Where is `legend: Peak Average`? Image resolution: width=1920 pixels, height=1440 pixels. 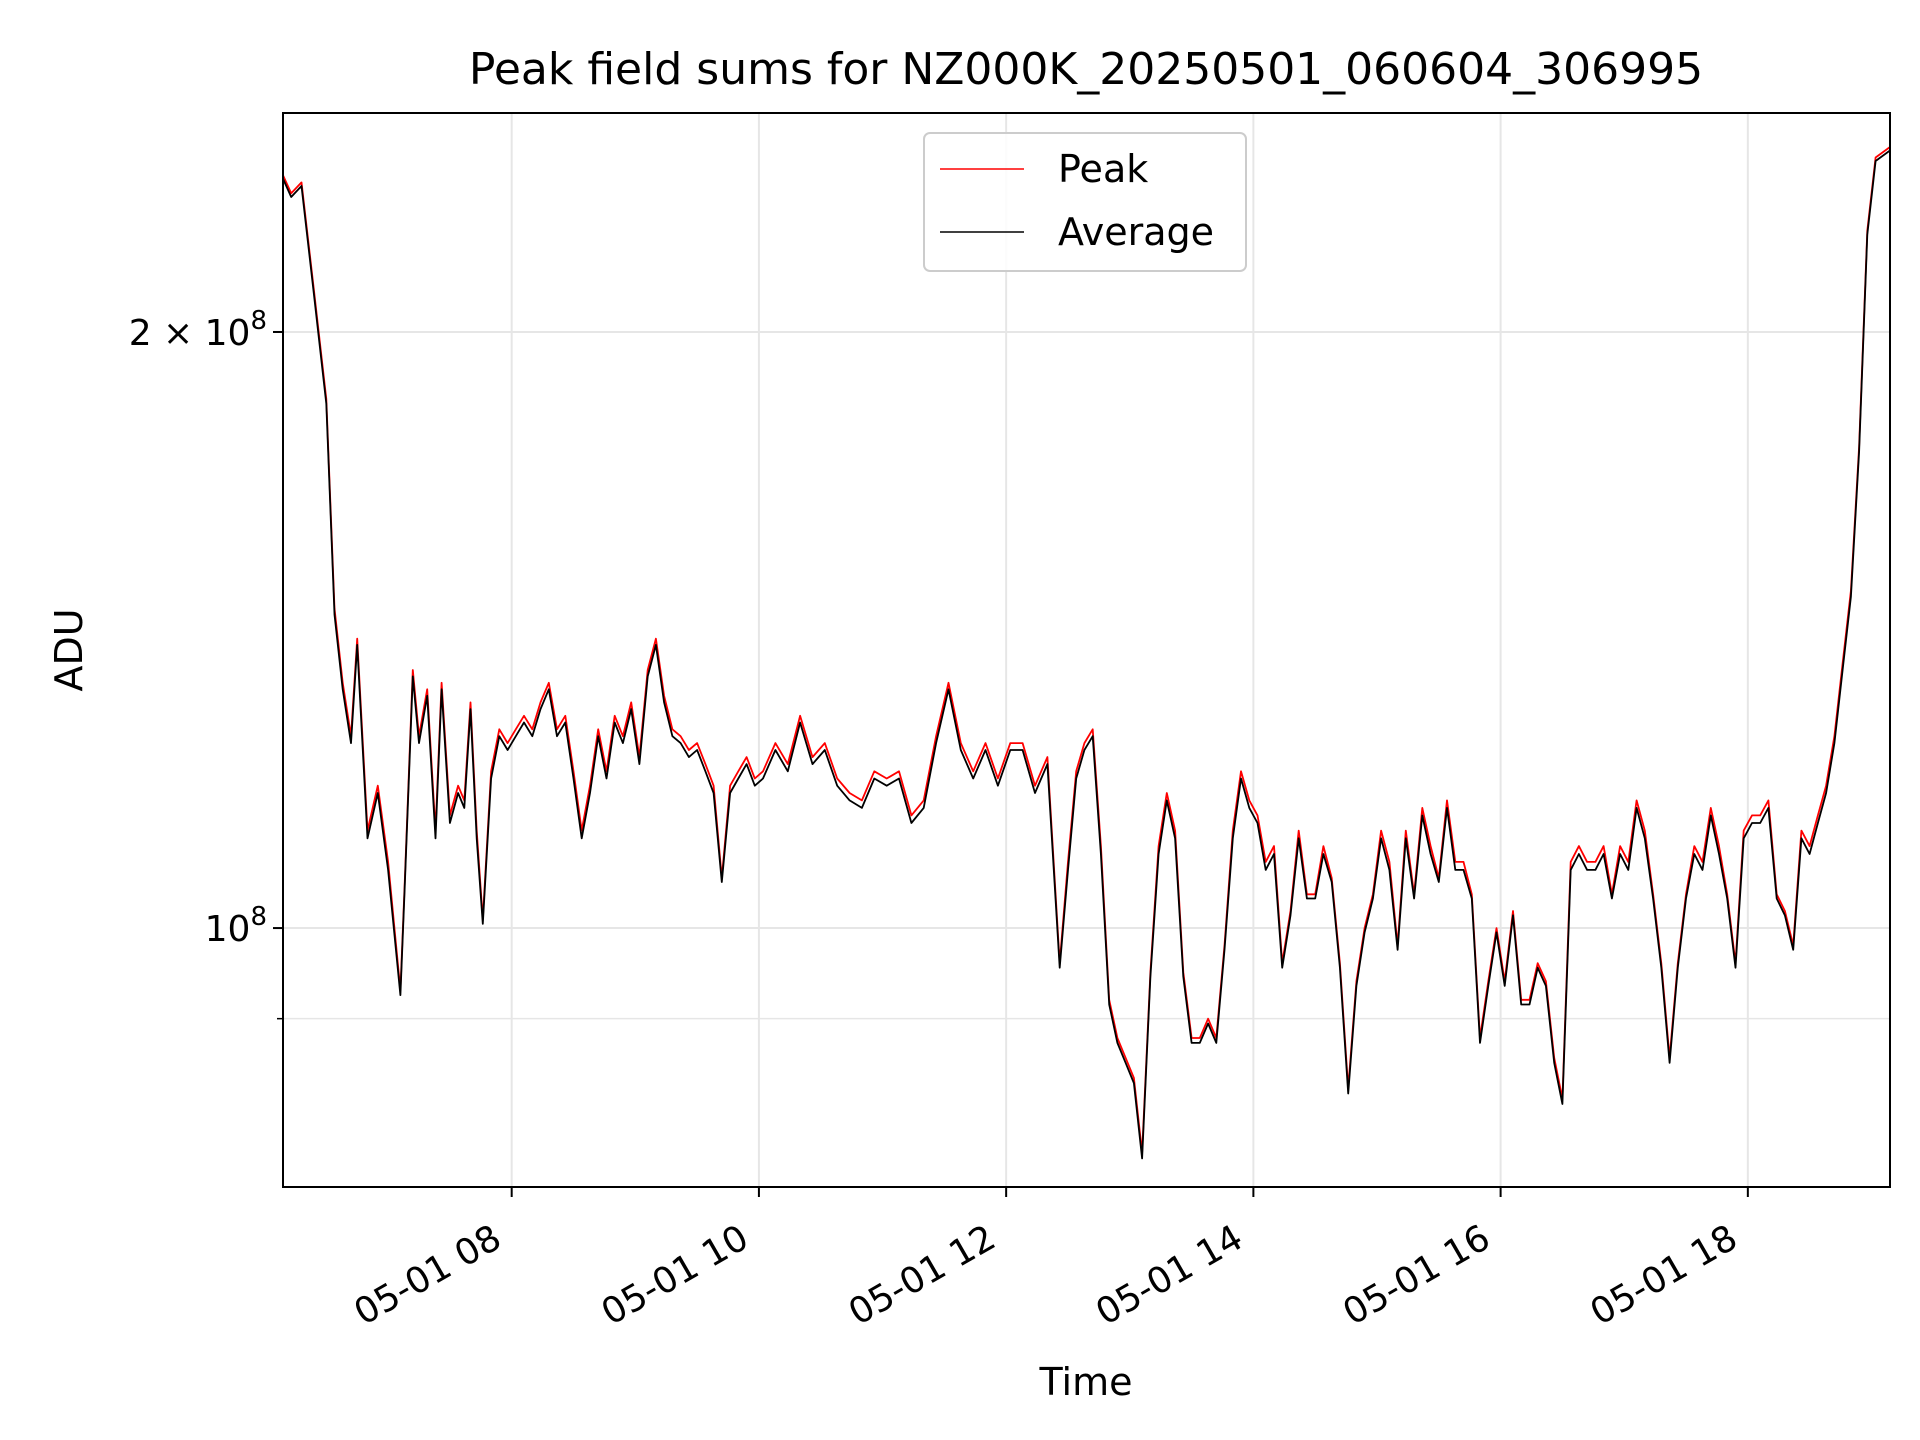
legend: Peak Average is located at coordinates (1085, 202).